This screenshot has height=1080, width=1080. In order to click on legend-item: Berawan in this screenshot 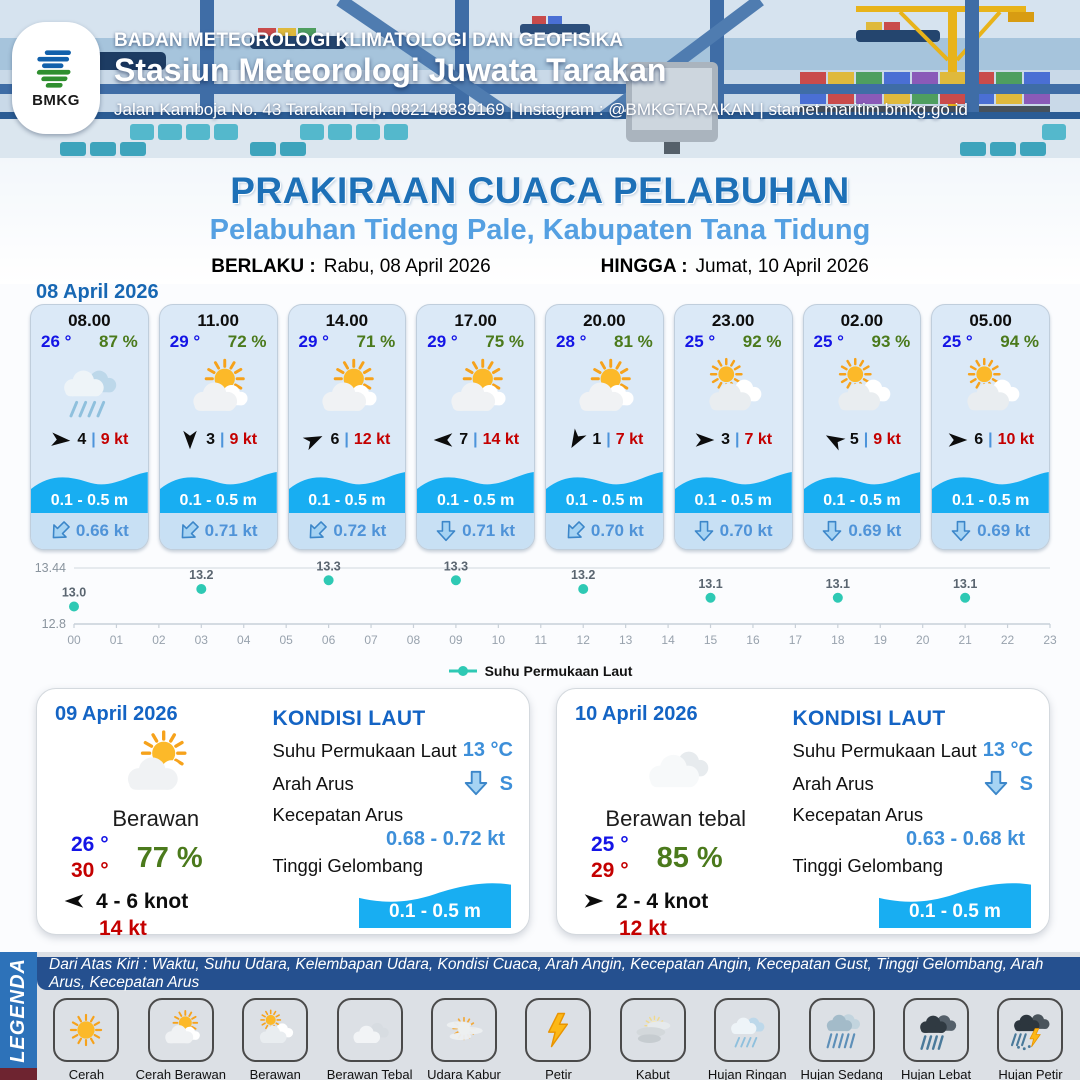, I will do `click(275, 1039)`.